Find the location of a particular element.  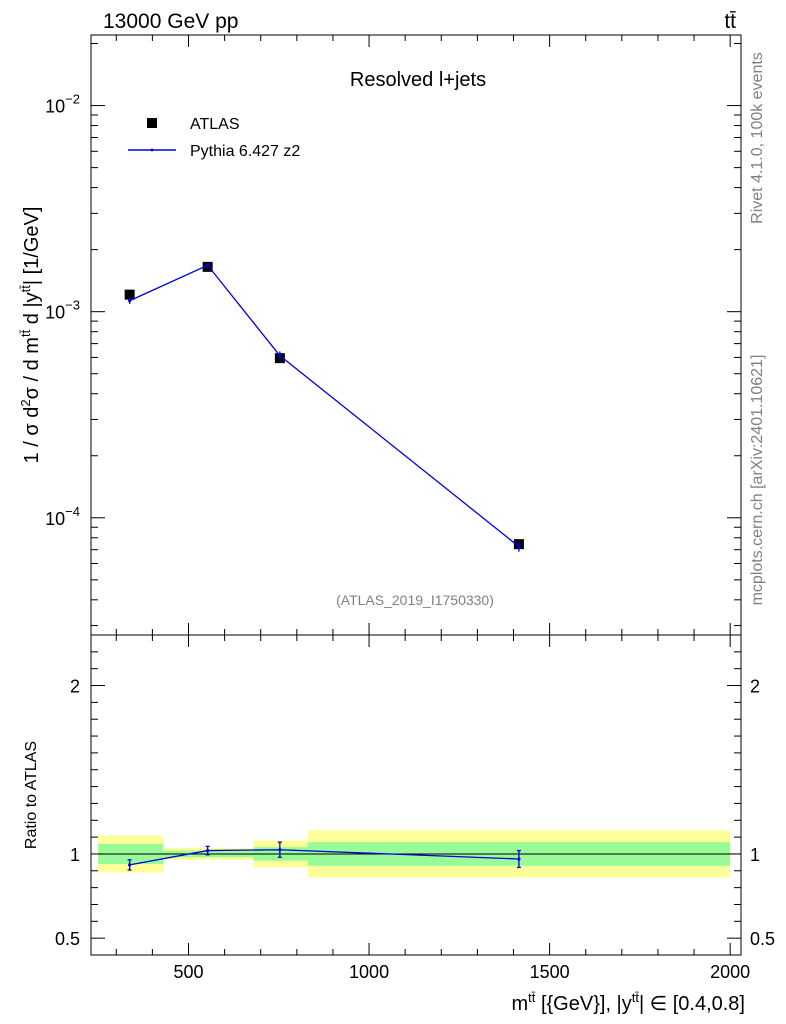

x-tick-label: 500 is located at coordinates (188, 972).